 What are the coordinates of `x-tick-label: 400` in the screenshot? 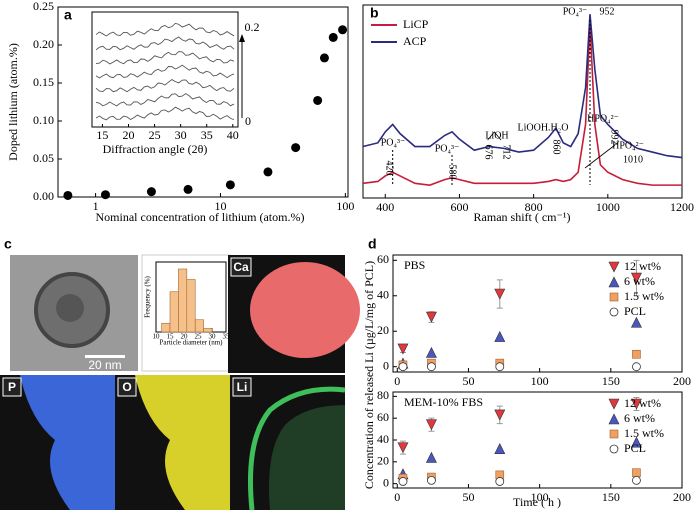 It's located at (385, 207).